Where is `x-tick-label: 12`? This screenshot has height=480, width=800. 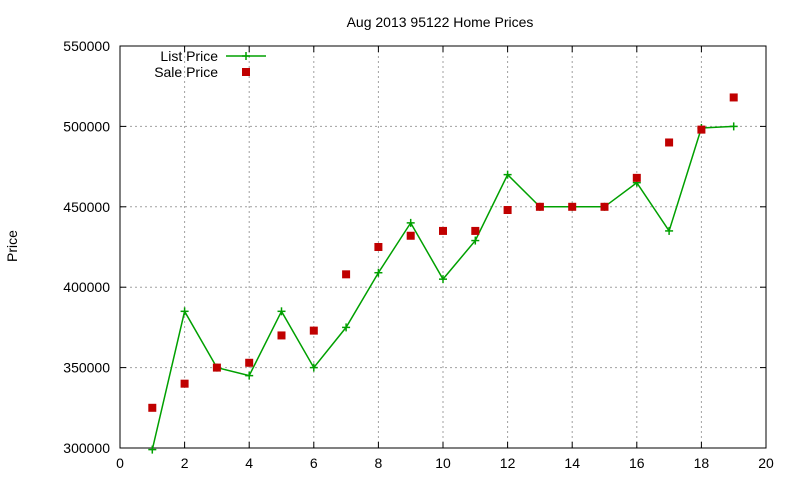
x-tick-label: 12 is located at coordinates (508, 463).